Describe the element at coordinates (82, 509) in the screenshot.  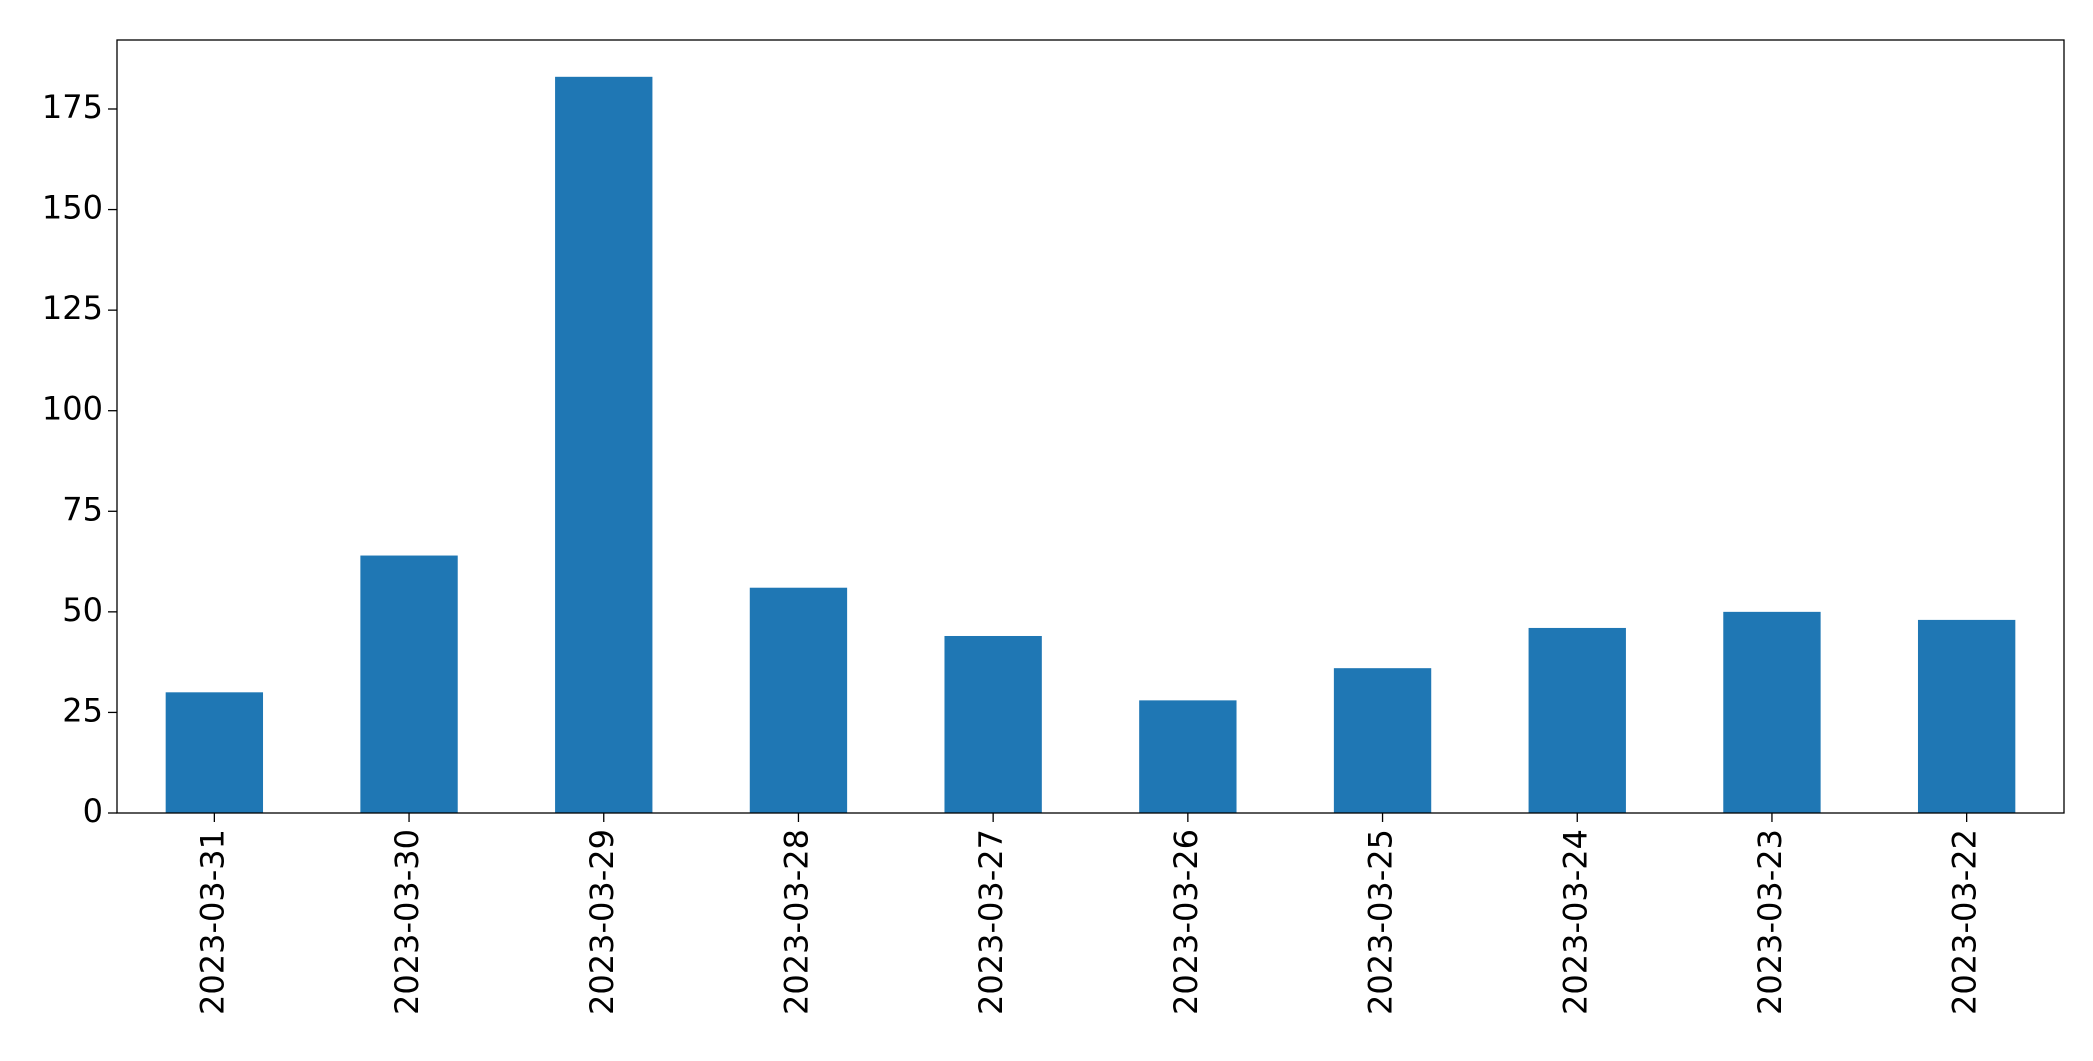
I see `y-tick-label: 75` at that location.